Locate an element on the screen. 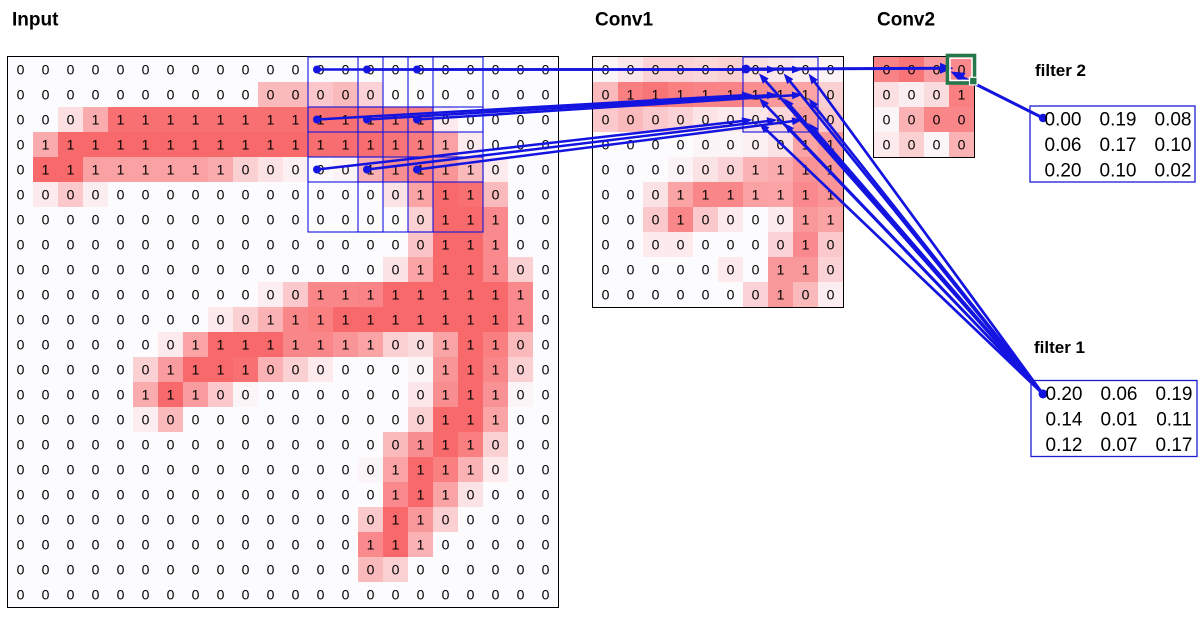  svg-text: 0.19 is located at coordinates (1118, 120).